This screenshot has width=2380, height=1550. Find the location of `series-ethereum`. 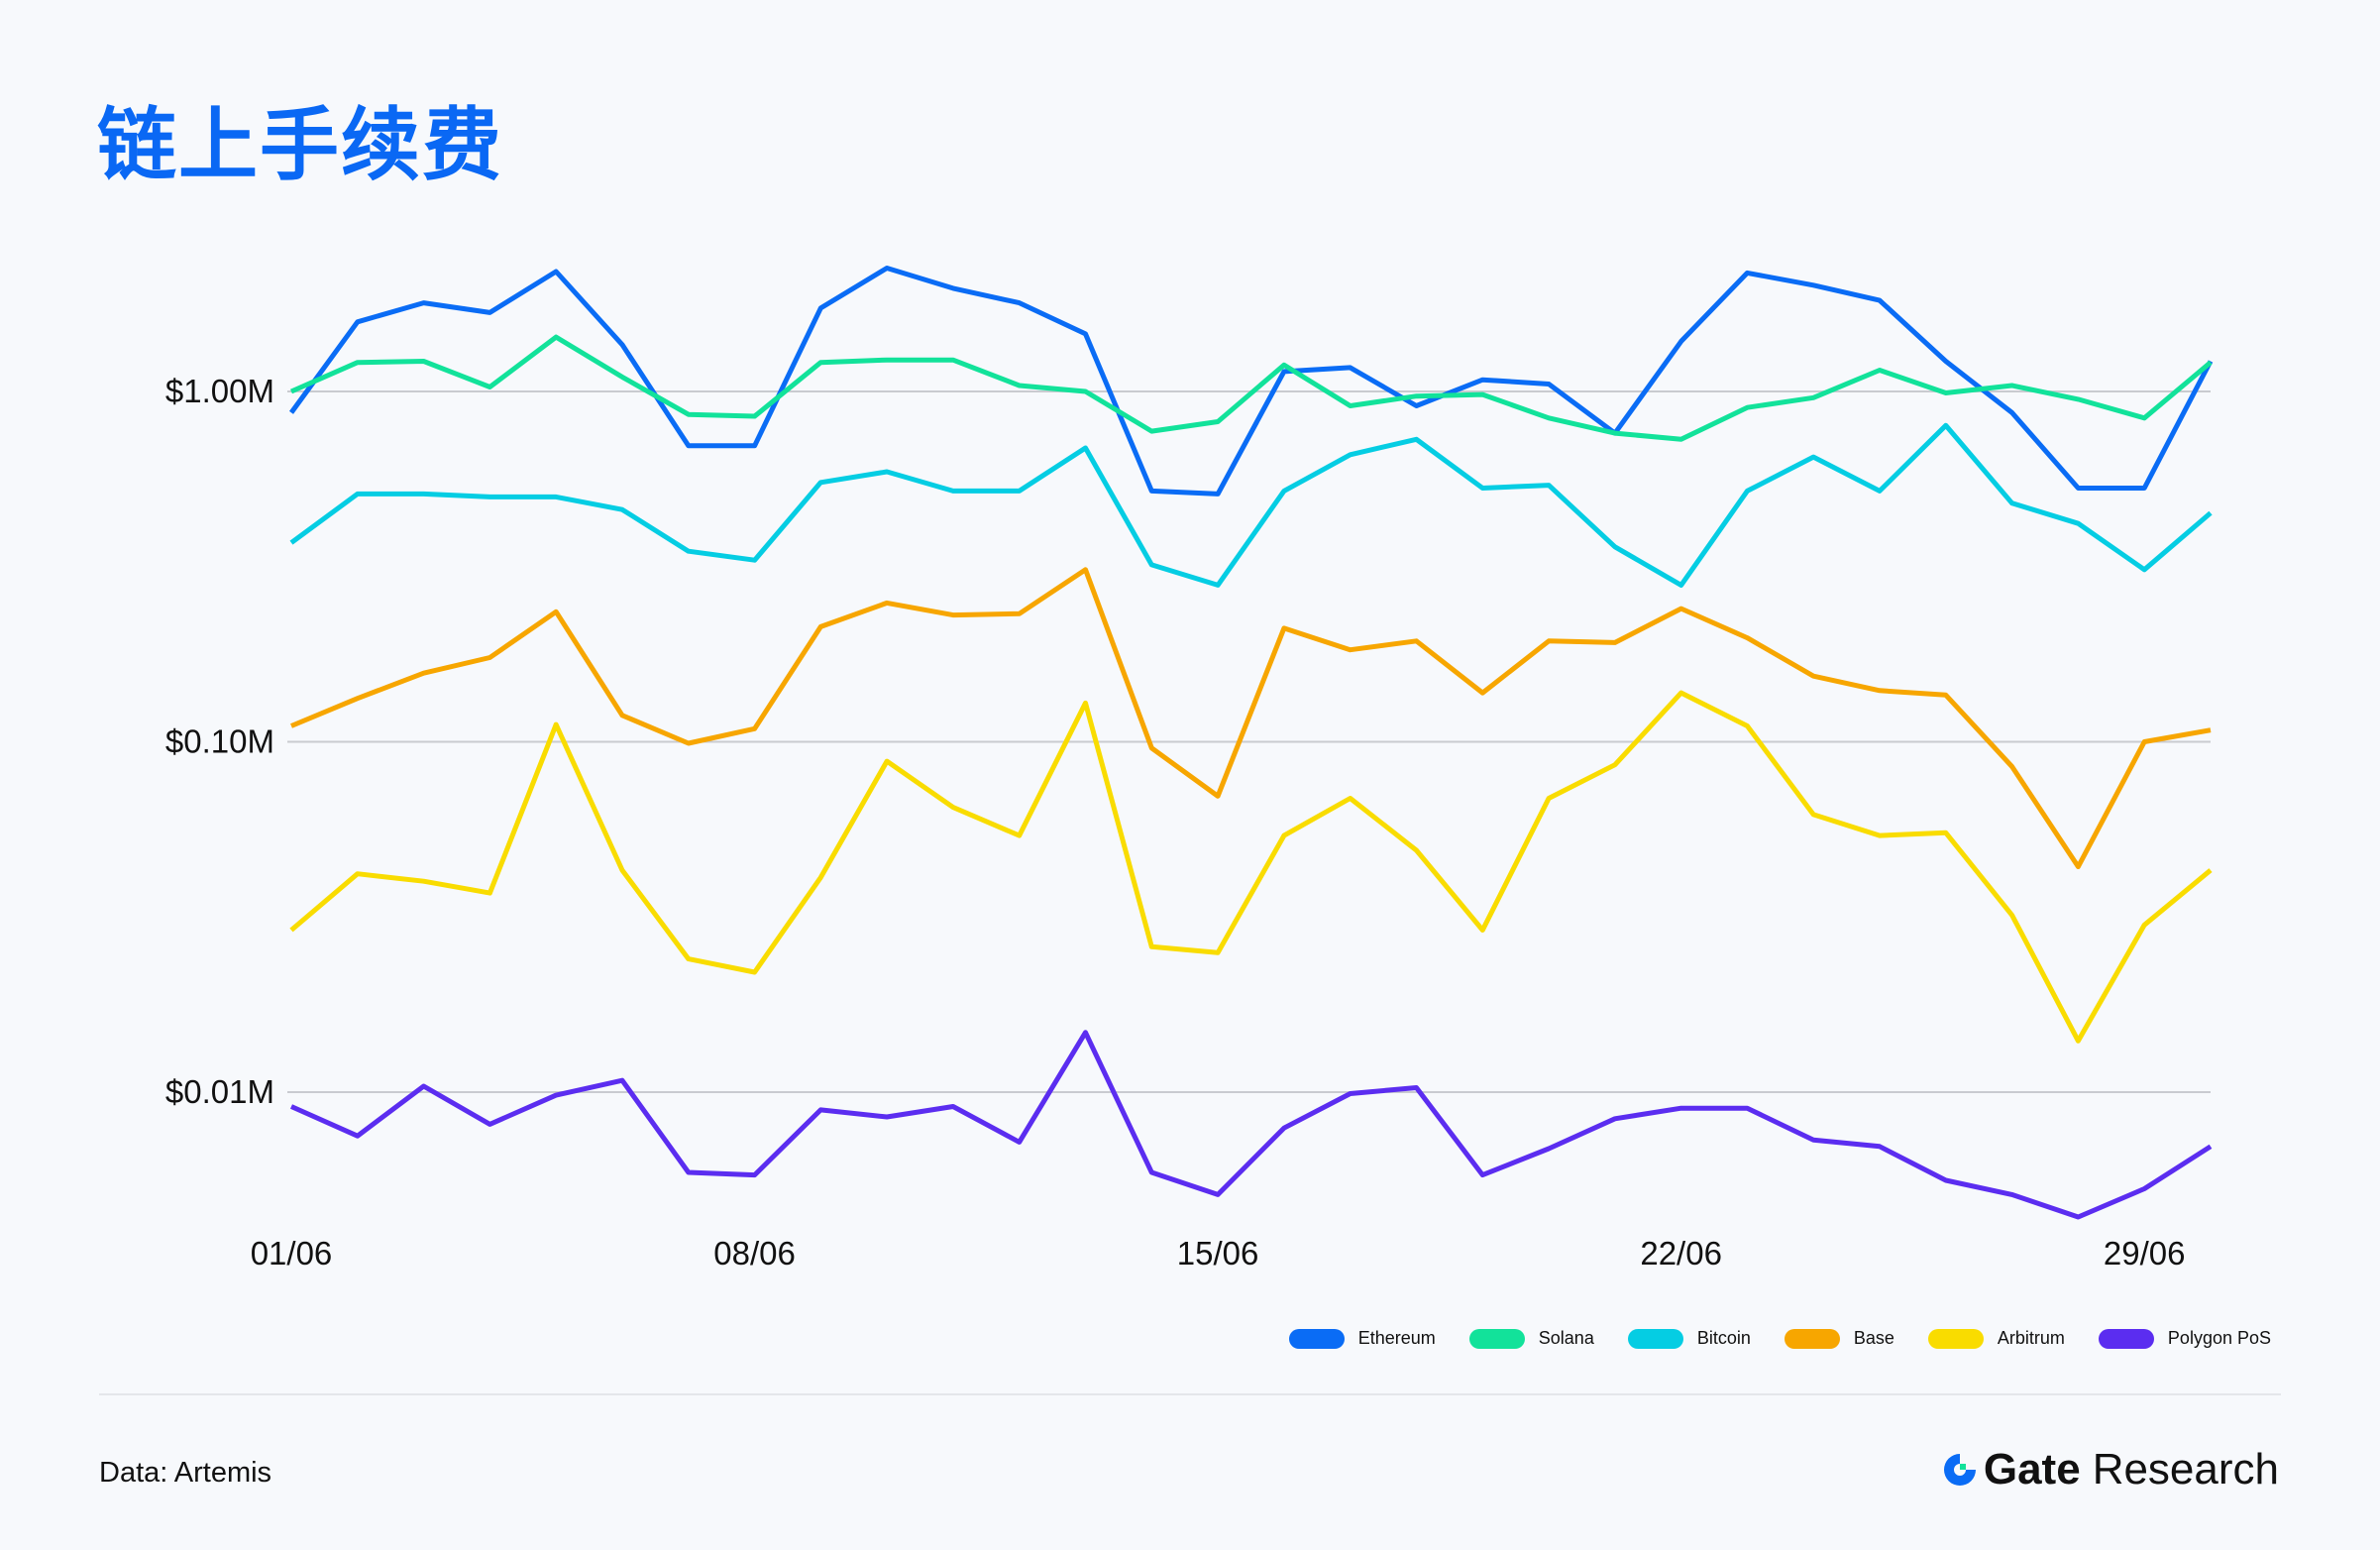

series-ethereum is located at coordinates (1251, 381).